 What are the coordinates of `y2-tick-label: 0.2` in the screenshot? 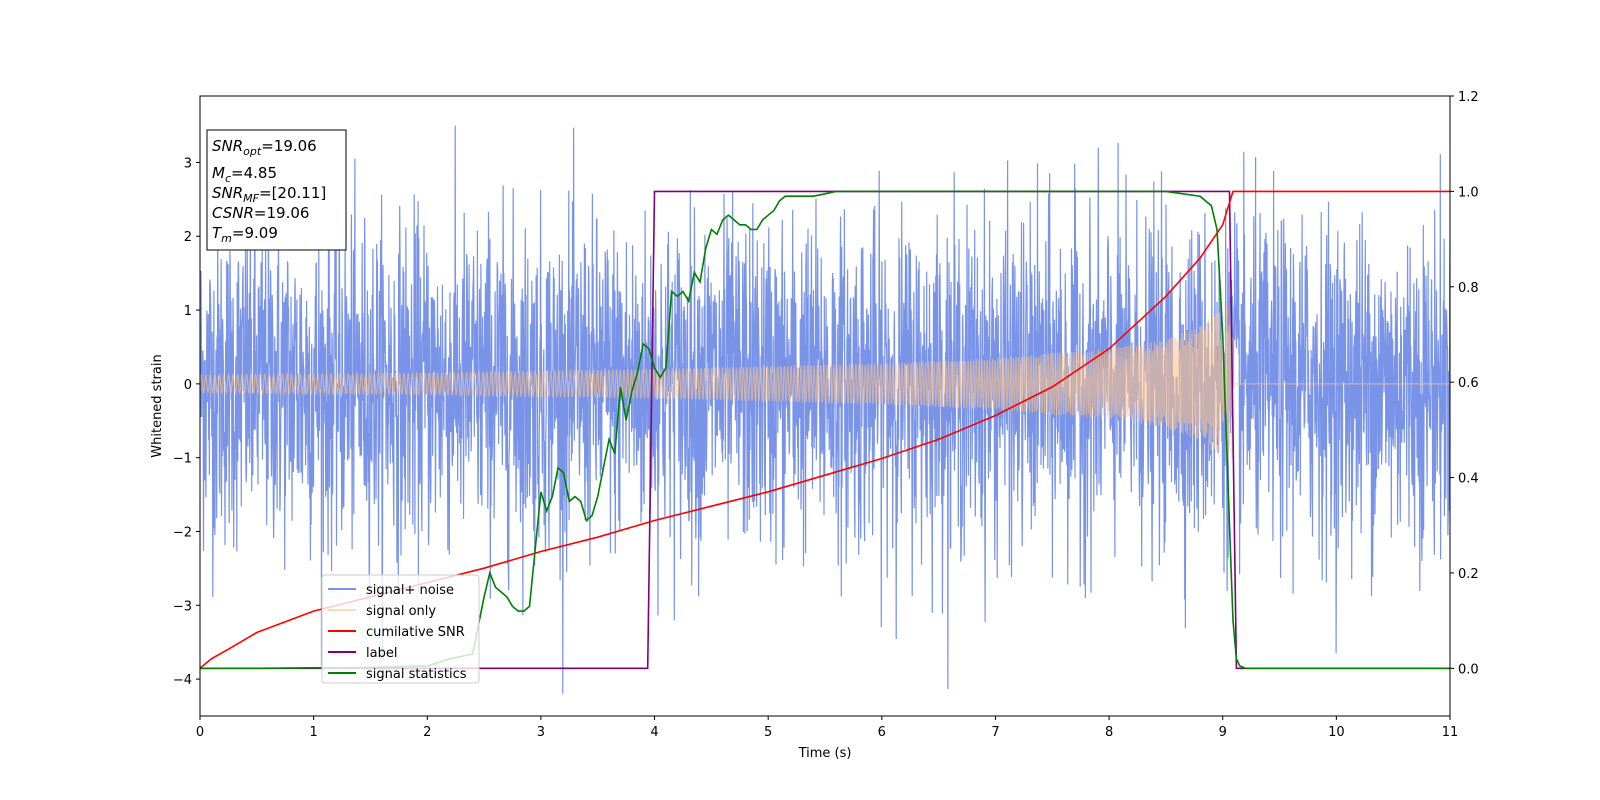 It's located at (1468, 574).